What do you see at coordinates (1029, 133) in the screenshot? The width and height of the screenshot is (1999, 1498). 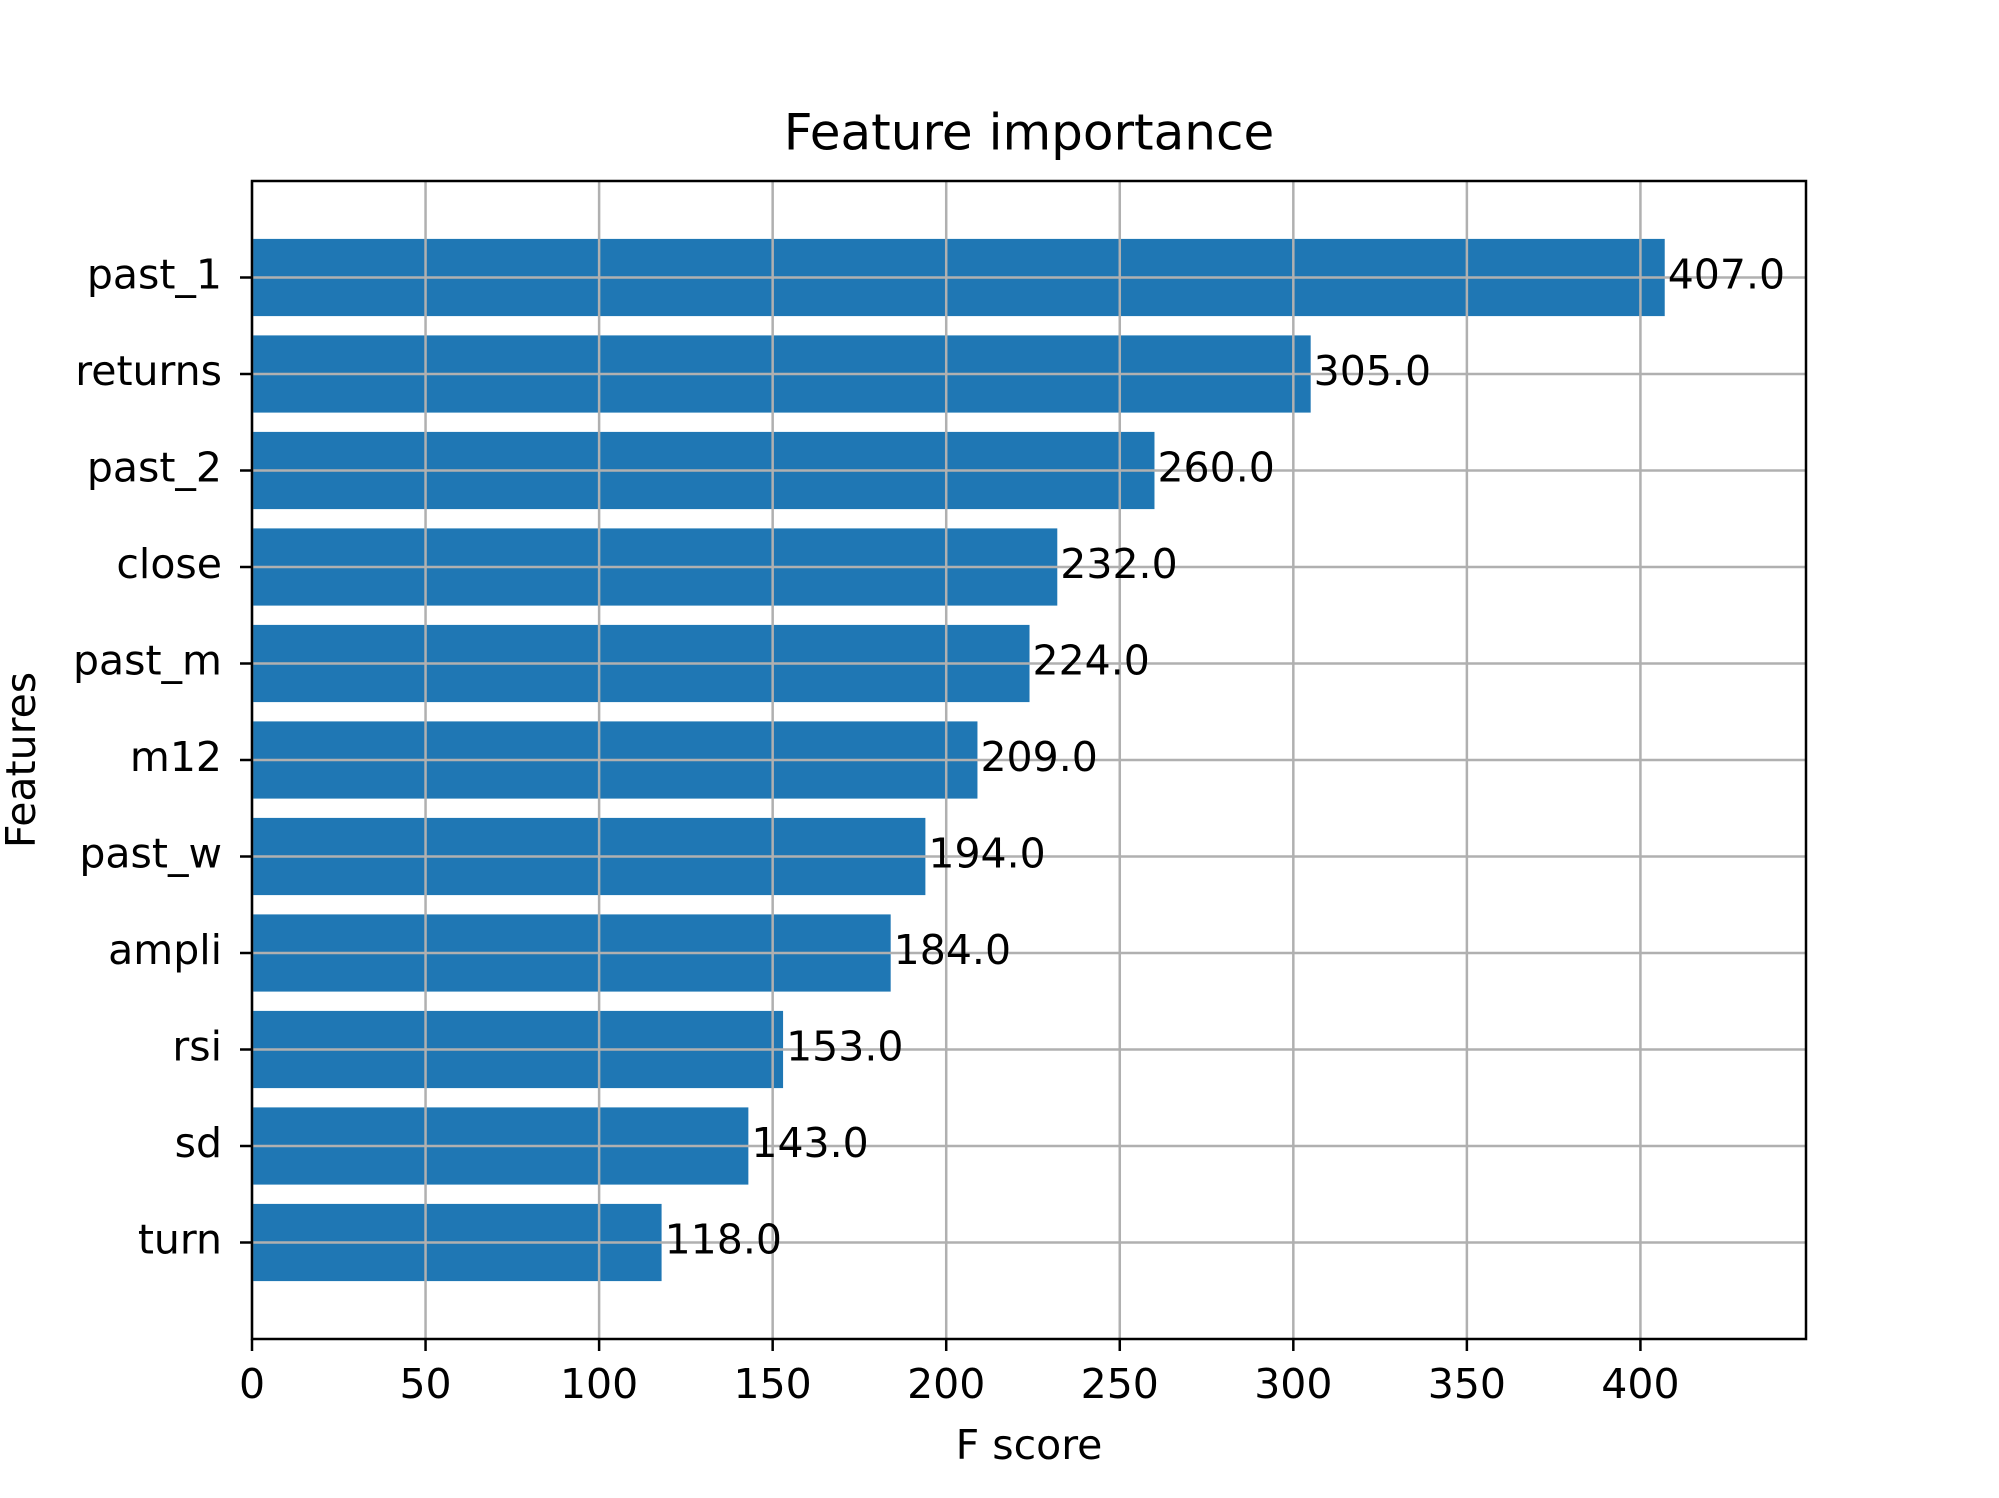 I see `chart-title: Feature importance` at bounding box center [1029, 133].